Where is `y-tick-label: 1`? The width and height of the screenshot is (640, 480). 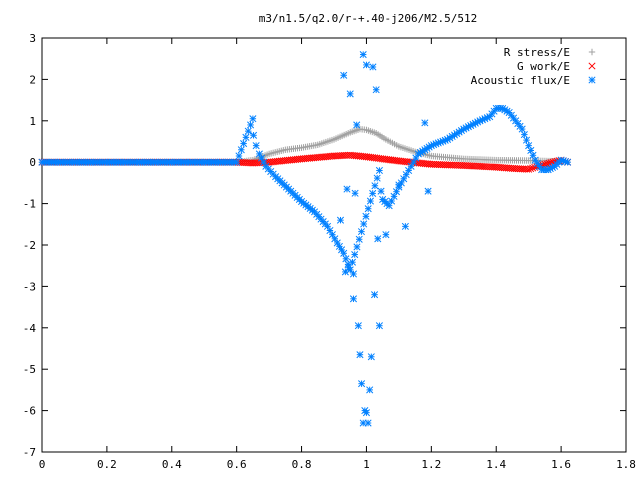
y-tick-label: 1 is located at coordinates (32, 121).